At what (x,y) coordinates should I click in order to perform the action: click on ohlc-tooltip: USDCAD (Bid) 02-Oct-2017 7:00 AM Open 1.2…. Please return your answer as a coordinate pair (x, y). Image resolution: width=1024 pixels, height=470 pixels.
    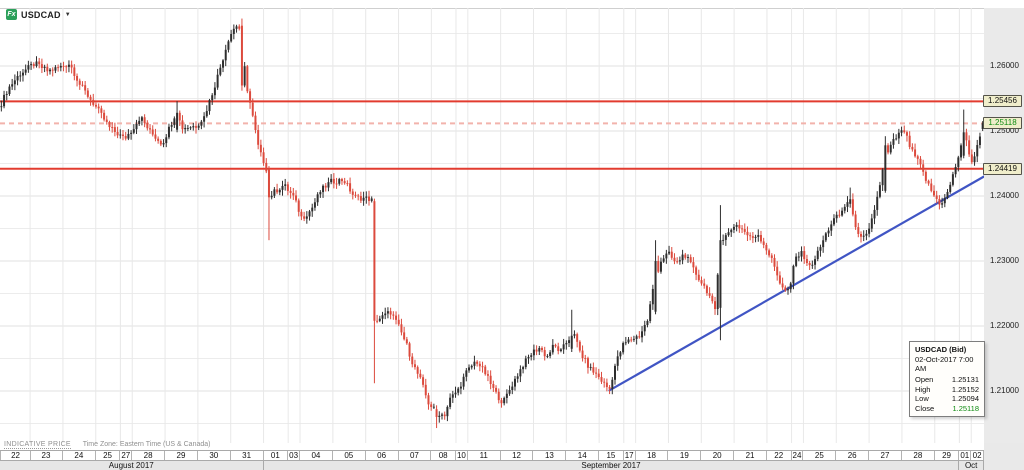
    Looking at the image, I should click on (947, 379).